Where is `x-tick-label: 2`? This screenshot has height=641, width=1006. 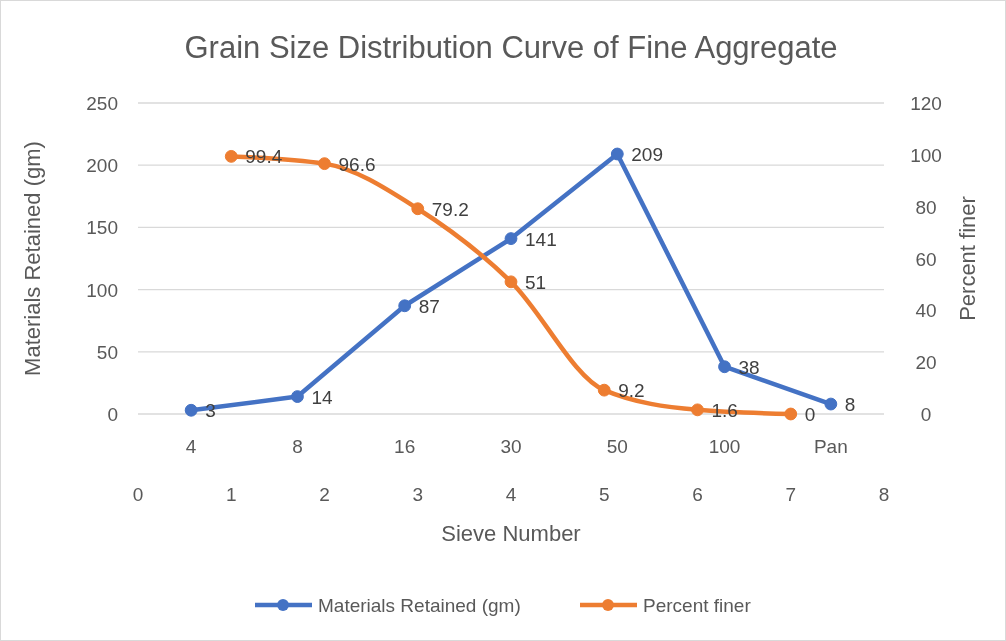 x-tick-label: 2 is located at coordinates (324, 494).